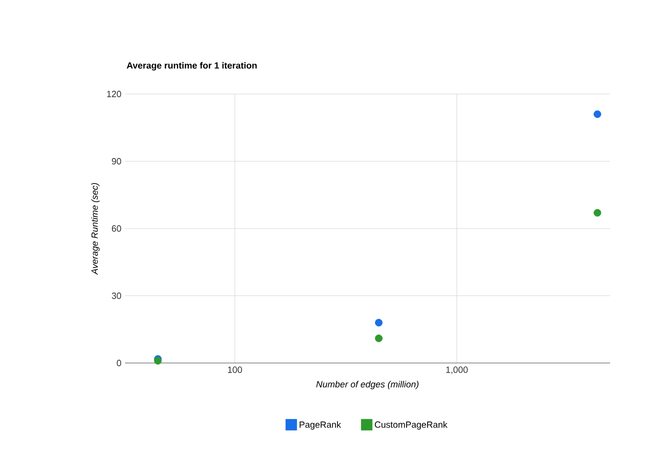 Image resolution: width=655 pixels, height=461 pixels. What do you see at coordinates (235, 369) in the screenshot?
I see `x-tick-label: 100` at bounding box center [235, 369].